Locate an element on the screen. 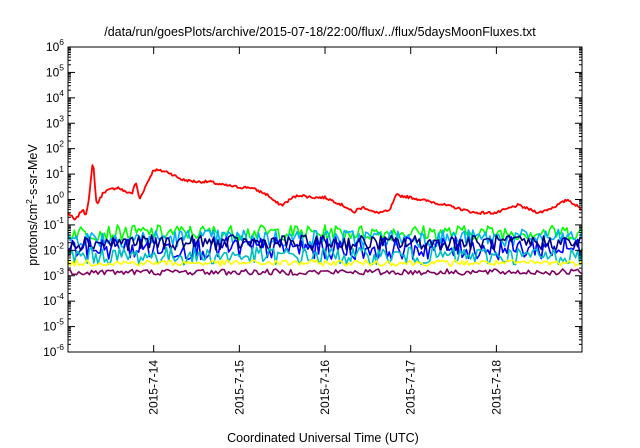 This screenshot has width=640, height=448. x-tick-label: 2015-7-14 is located at coordinates (154, 387).